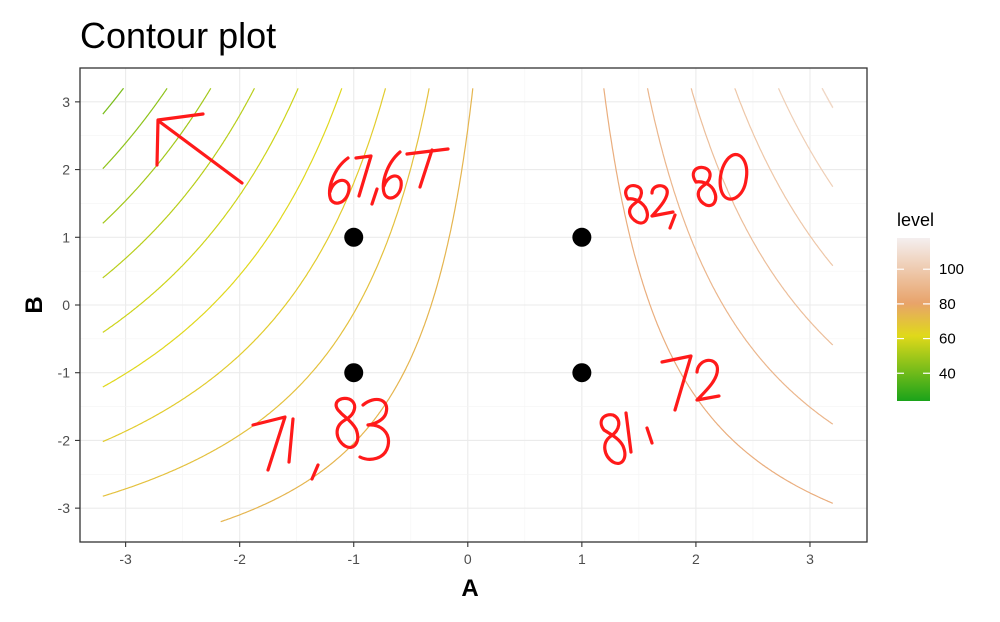  What do you see at coordinates (178, 35) in the screenshot?
I see `chart-title: Contour plot` at bounding box center [178, 35].